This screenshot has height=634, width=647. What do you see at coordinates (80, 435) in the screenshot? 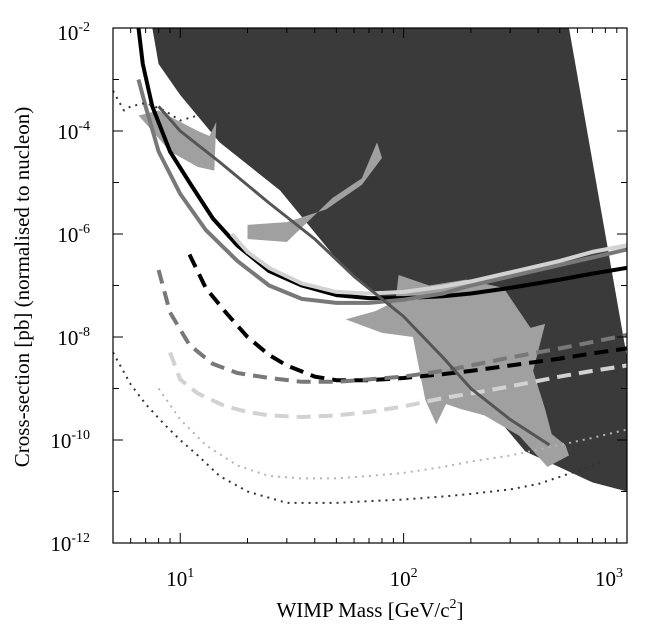
I see `y-tick-label-exp: -10` at bounding box center [80, 435].